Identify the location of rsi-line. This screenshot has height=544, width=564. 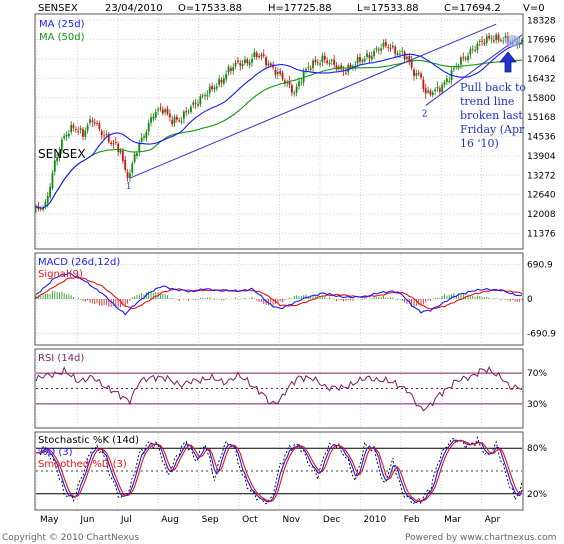
(279, 388).